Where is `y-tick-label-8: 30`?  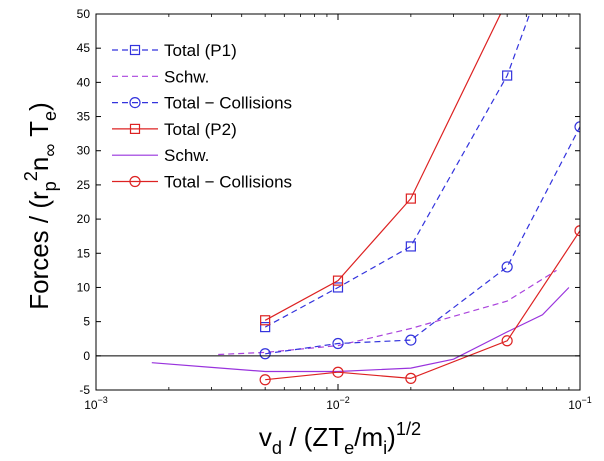 y-tick-label-8: 30 is located at coordinates (84, 151).